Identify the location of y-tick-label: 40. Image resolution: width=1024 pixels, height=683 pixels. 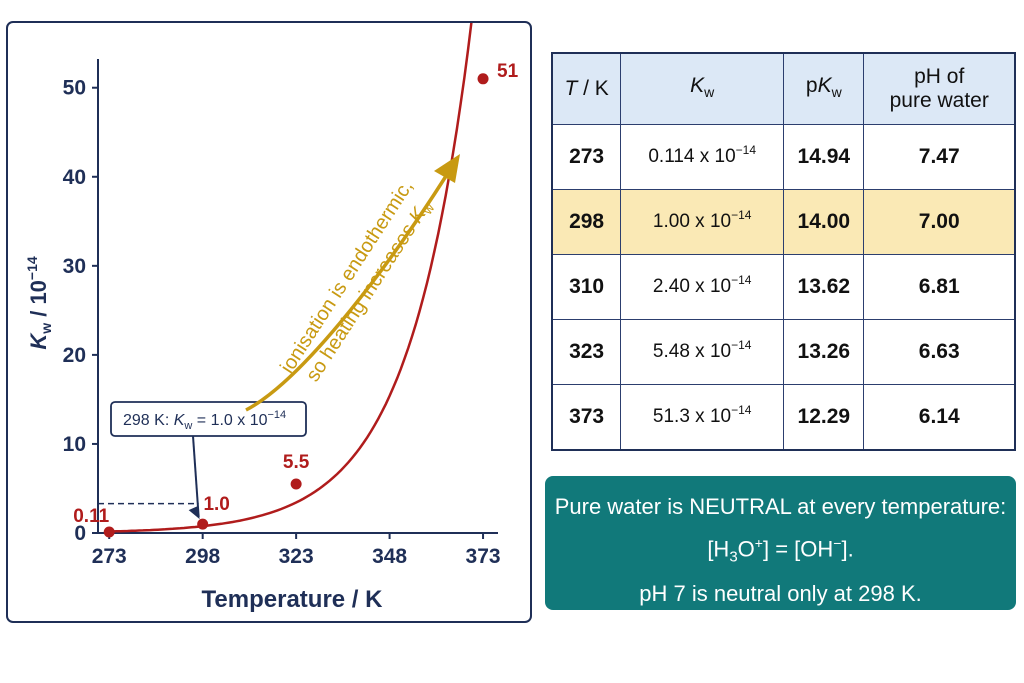
(74, 177).